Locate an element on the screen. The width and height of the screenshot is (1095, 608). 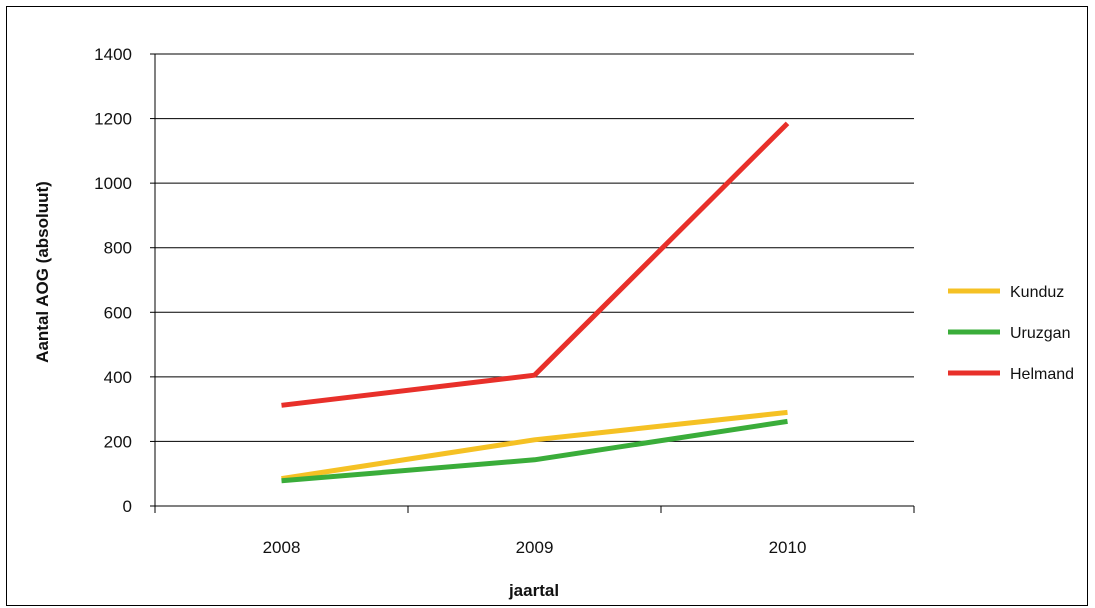
x-axis-title: jaartal is located at coordinates (533, 590).